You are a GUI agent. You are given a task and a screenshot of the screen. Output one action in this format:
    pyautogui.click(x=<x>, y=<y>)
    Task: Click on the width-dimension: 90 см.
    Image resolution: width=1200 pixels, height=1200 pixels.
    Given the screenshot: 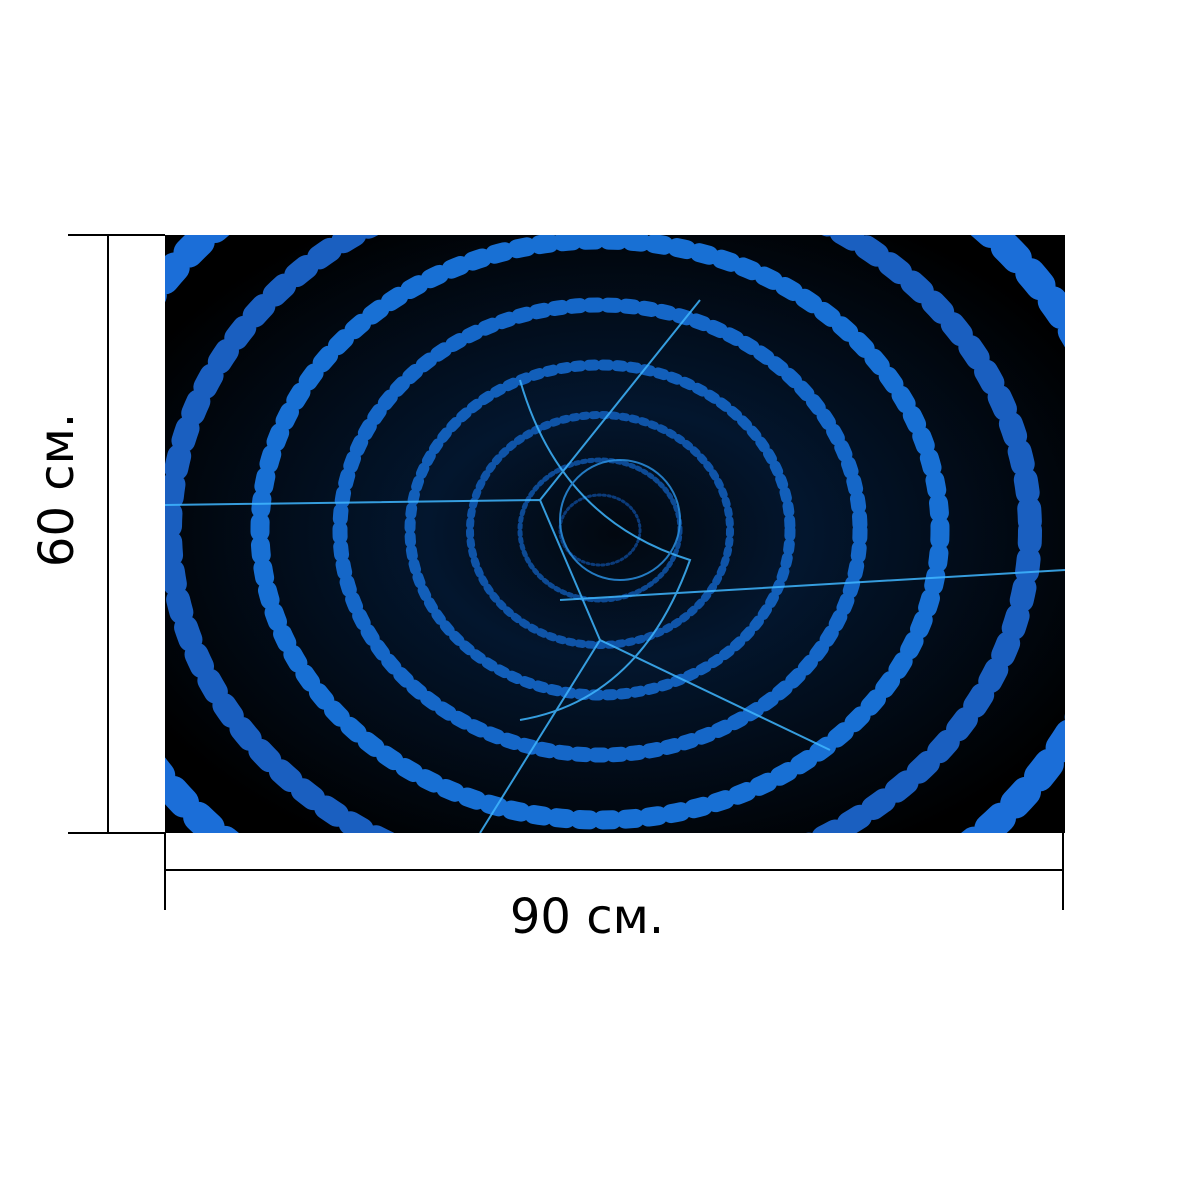 What is the action you would take?
    pyautogui.click(x=614, y=889)
    